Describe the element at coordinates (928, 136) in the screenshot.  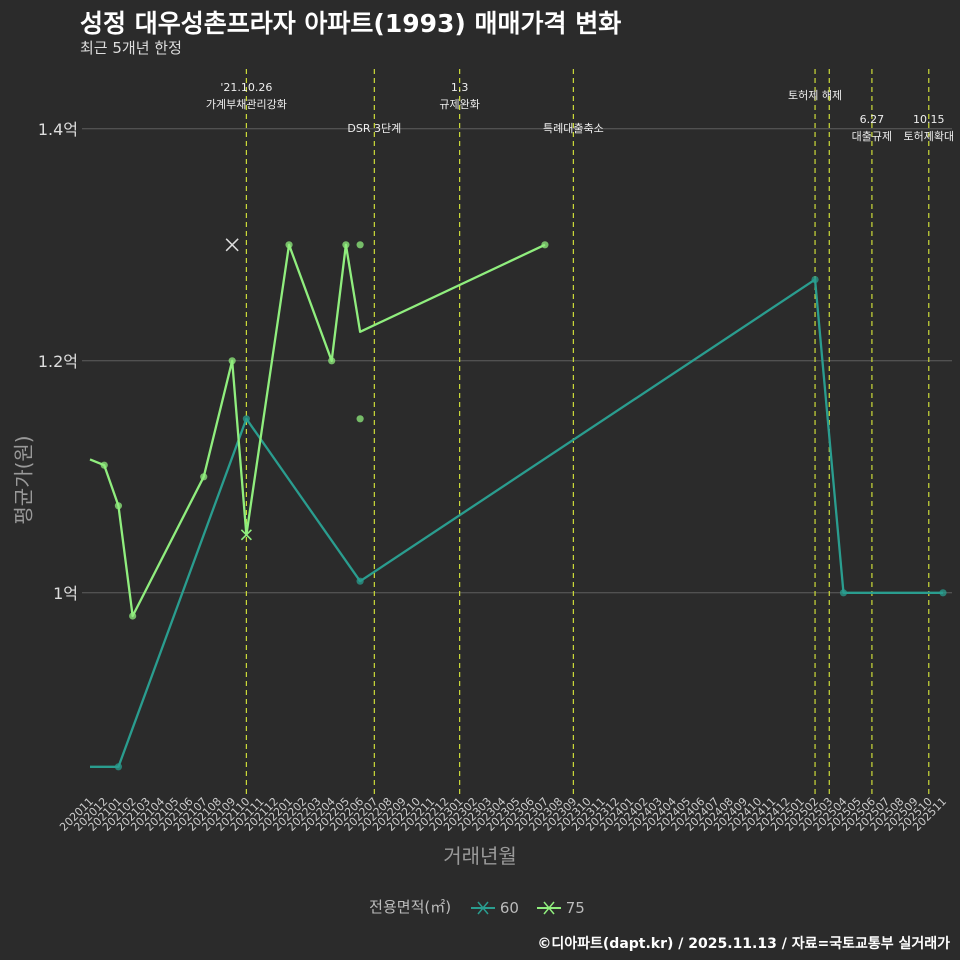
I see `event-label: 토허제확대` at that location.